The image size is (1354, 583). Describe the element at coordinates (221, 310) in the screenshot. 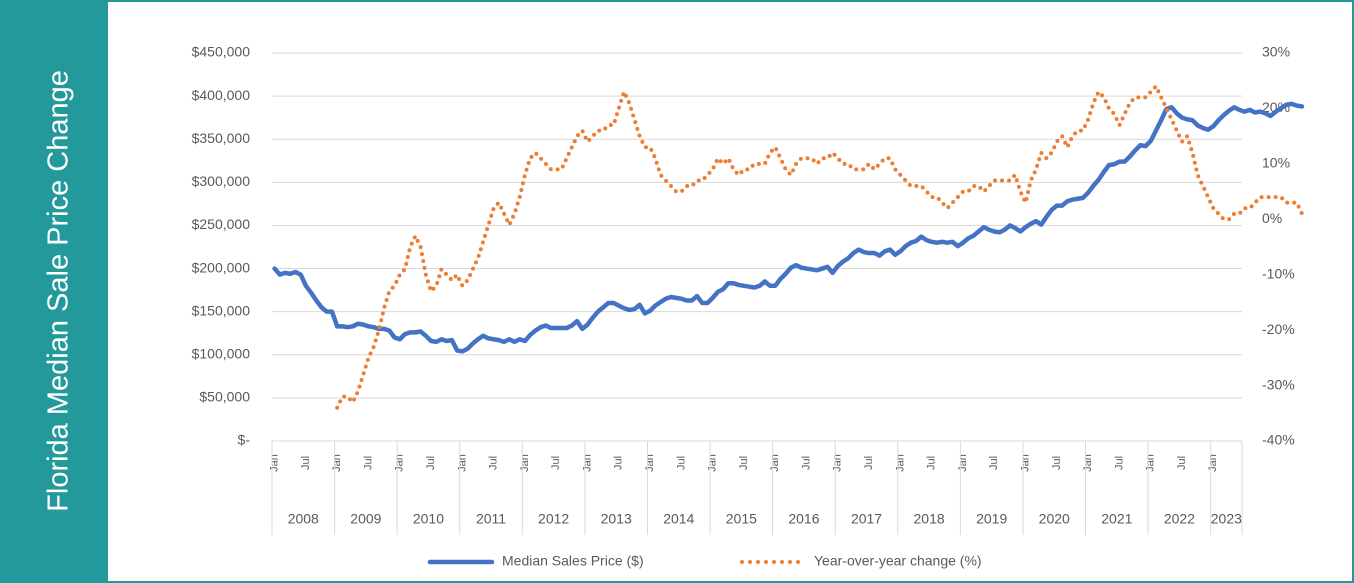

I see `y-tick-label: $150,000` at that location.